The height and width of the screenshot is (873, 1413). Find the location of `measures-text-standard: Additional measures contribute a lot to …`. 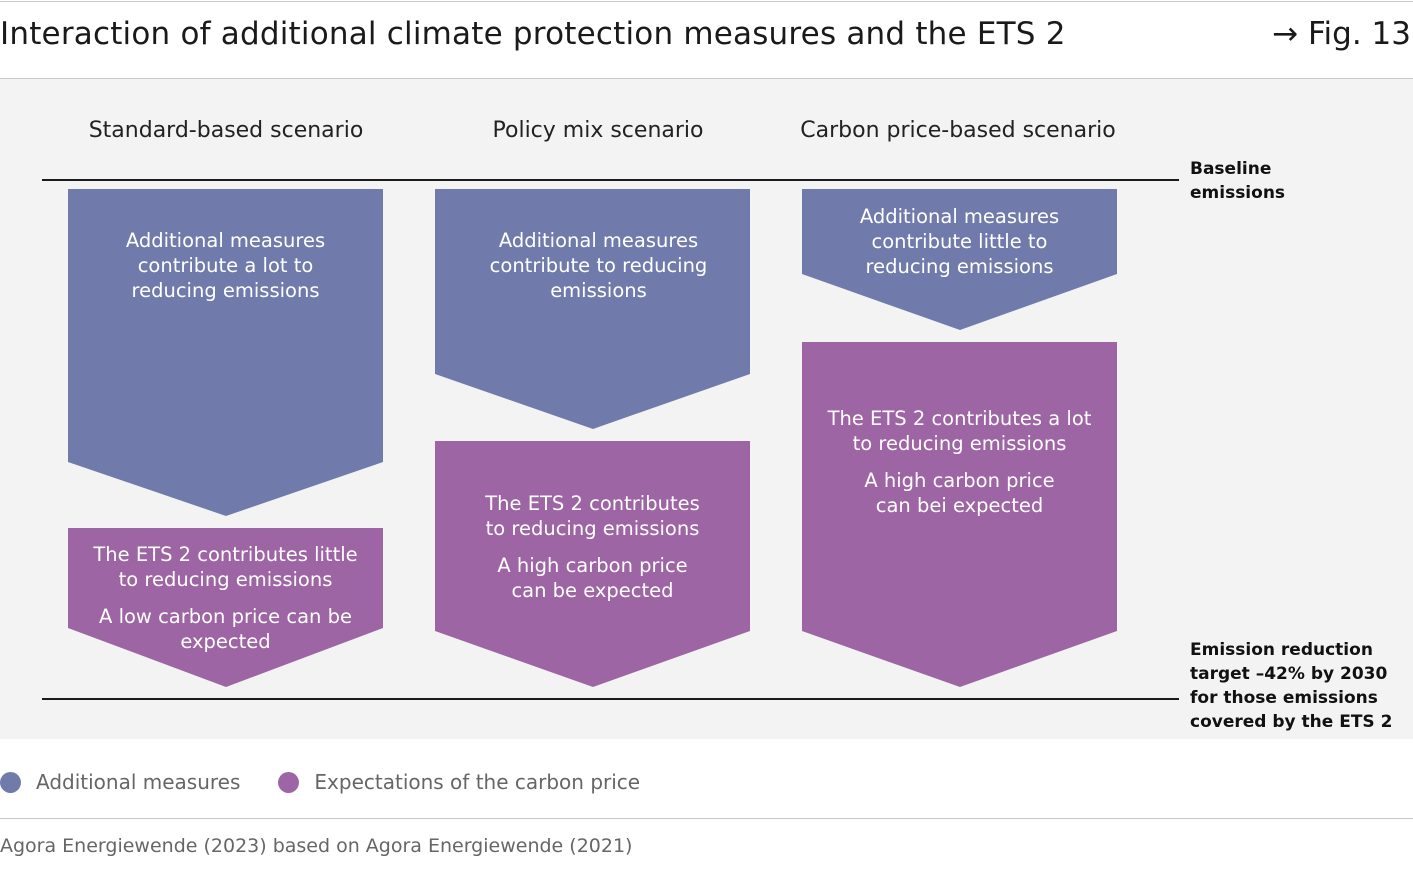

measures-text-standard: Additional measures contribute a lot to … is located at coordinates (225, 265).